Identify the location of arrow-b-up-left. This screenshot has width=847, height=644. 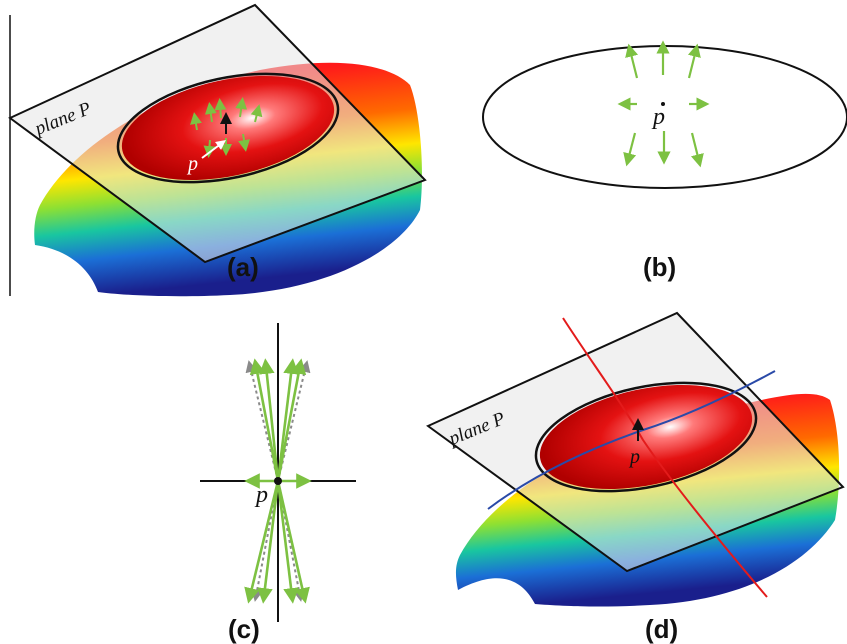
(632, 61).